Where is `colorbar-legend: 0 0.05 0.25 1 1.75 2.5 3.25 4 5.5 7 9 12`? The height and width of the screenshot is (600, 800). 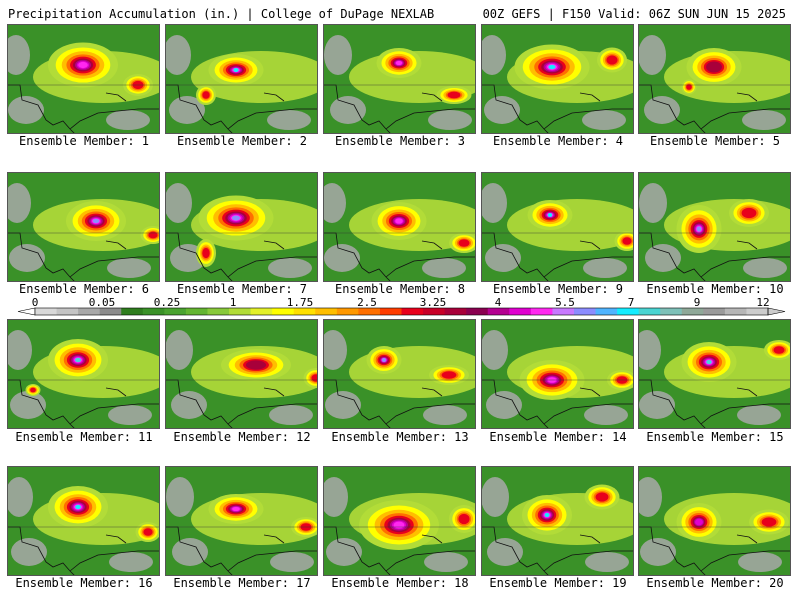 colorbar-legend: 0 0.05 0.25 1 1.75 2.5 3.25 4 5.5 7 9 12 is located at coordinates (401, 306).